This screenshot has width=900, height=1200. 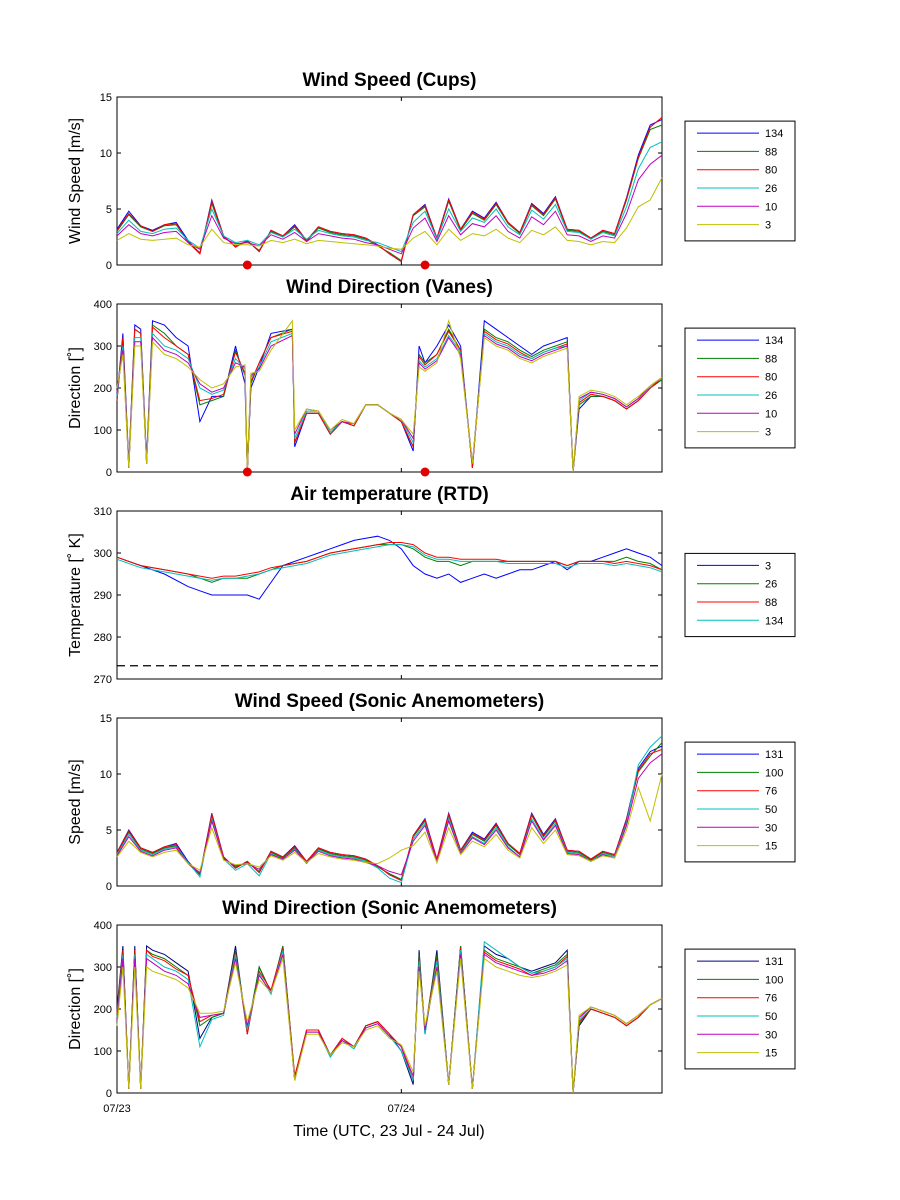 What do you see at coordinates (75, 595) in the screenshot?
I see `y-axis-label: Temperature [˚ K]` at bounding box center [75, 595].